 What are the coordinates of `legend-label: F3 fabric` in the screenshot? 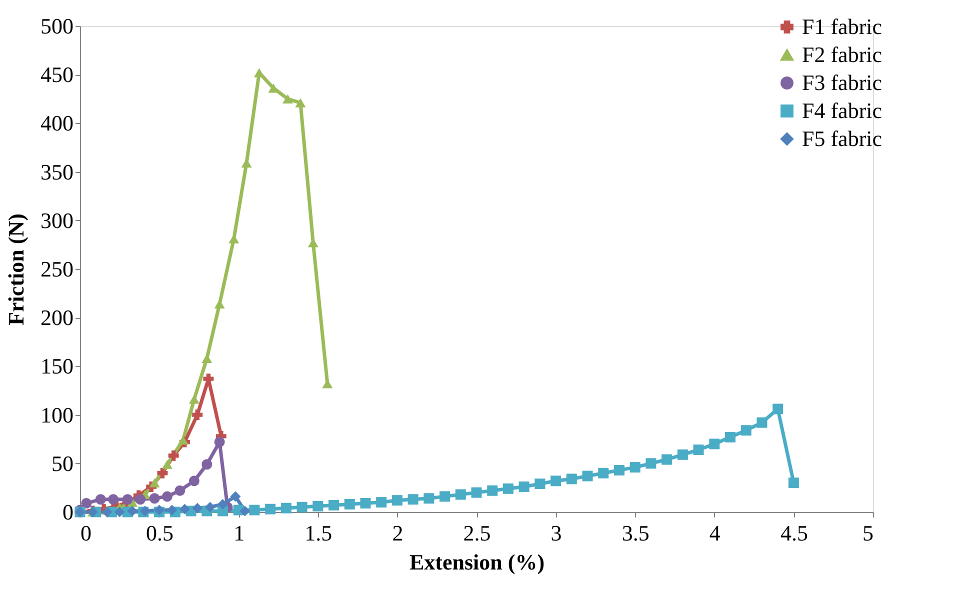 It's located at (842, 82).